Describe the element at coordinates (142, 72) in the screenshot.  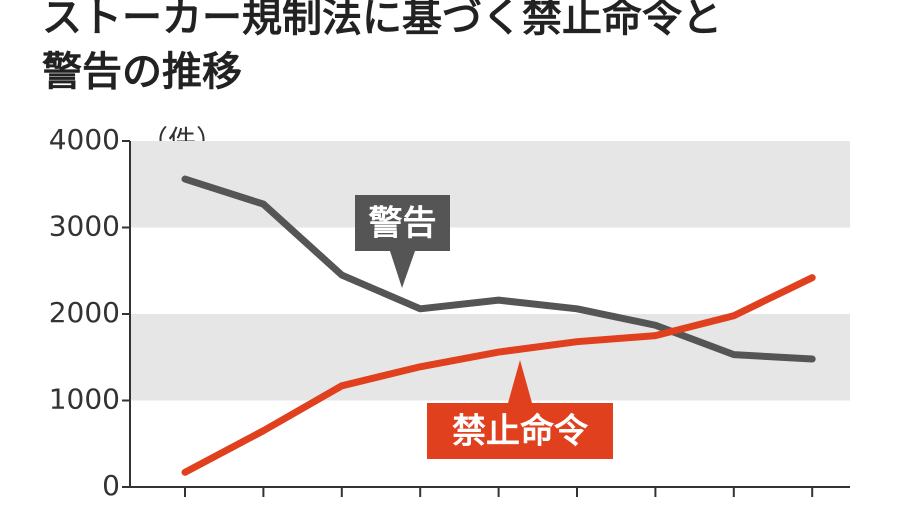
I see `chart-title-line2: 警告の推移` at that location.